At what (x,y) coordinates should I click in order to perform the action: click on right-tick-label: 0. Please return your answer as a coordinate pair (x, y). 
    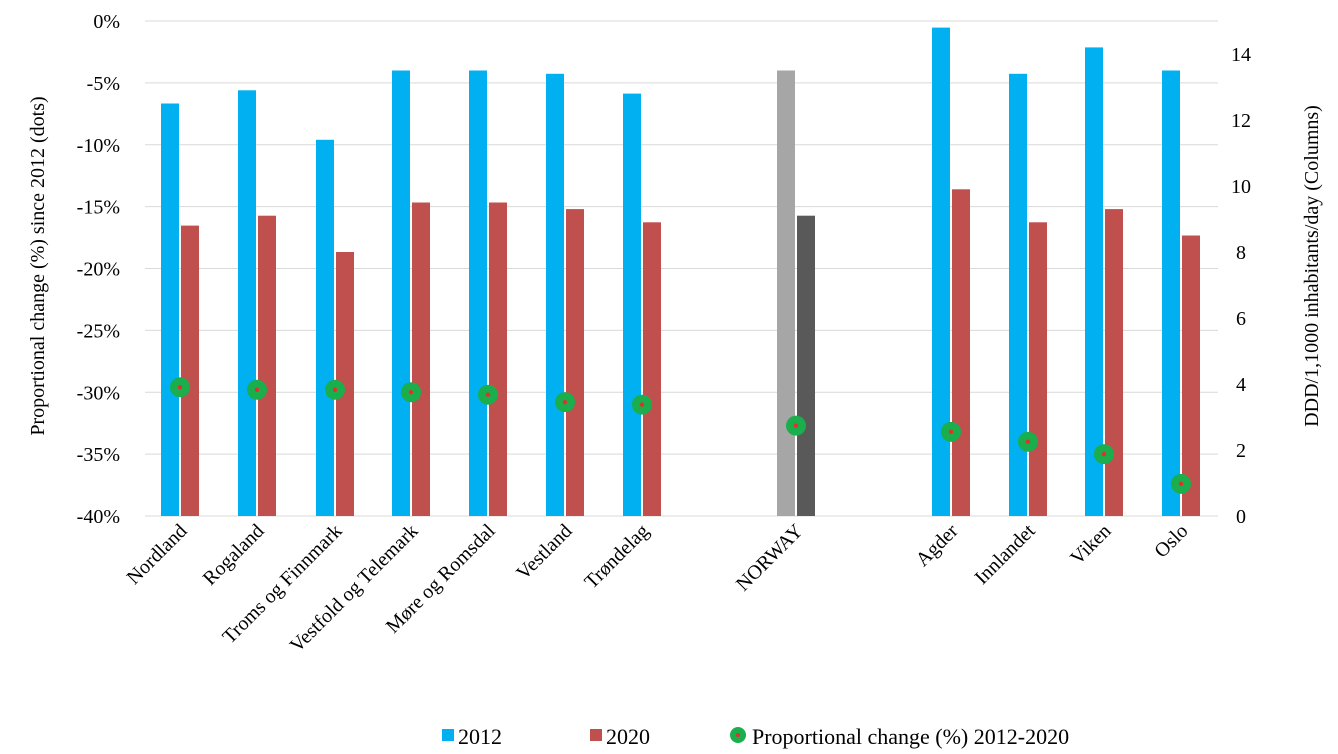
    Looking at the image, I should click on (1241, 517).